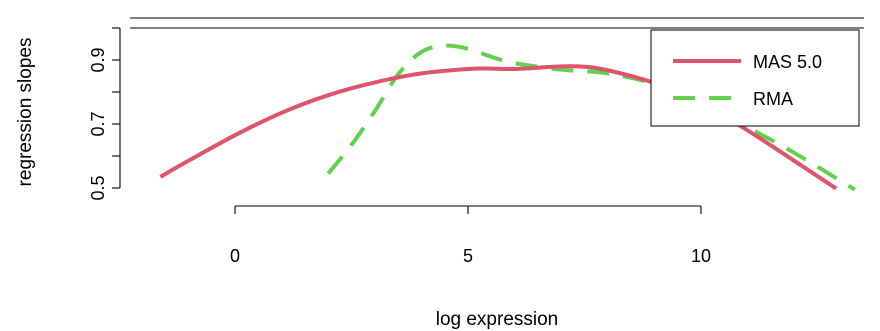 The width and height of the screenshot is (880, 331). I want to click on legend-label: RMA, so click(773, 99).